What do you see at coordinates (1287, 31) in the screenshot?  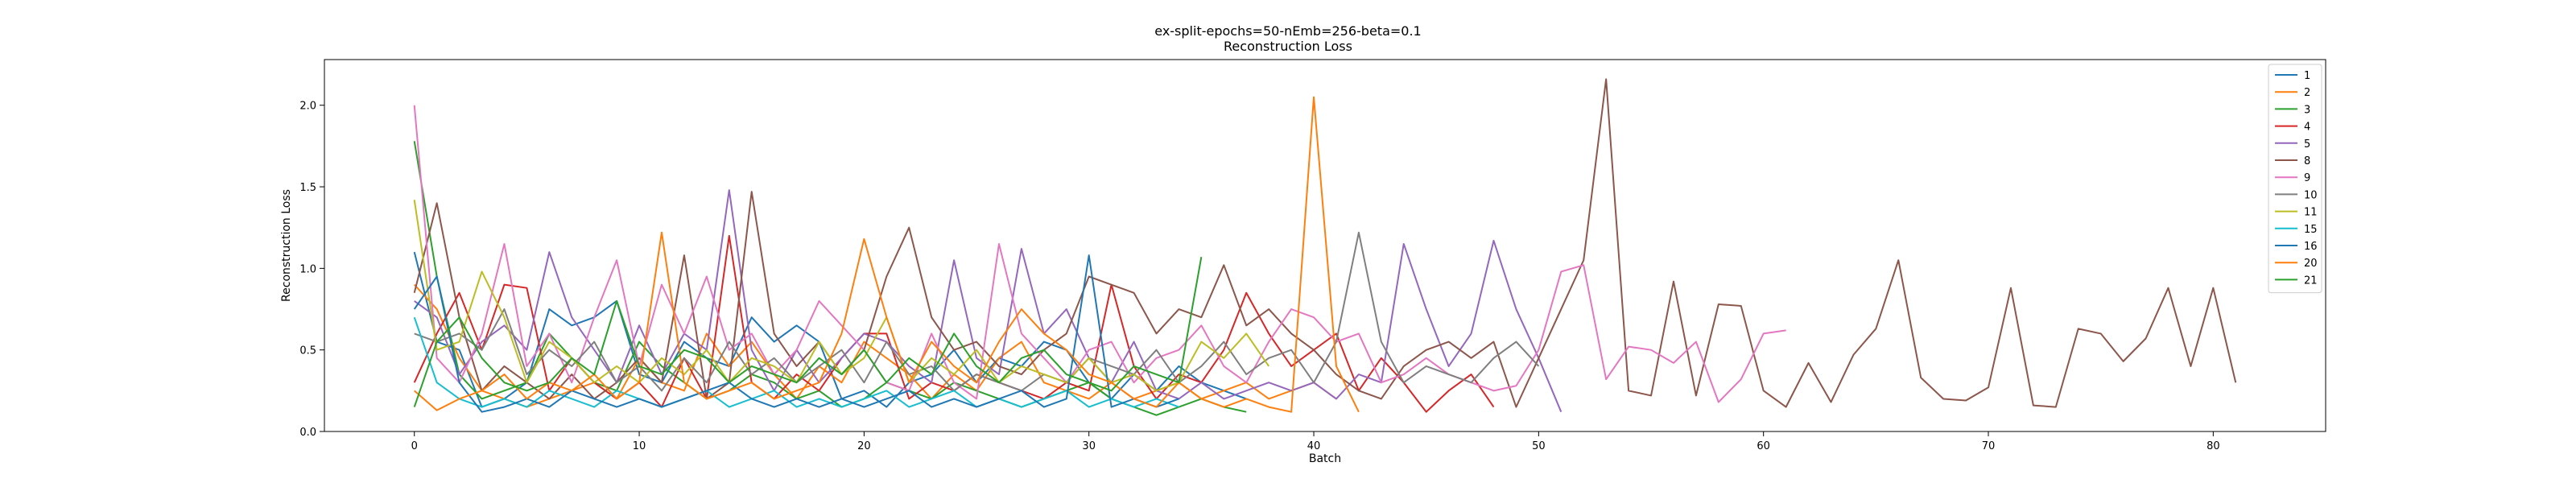 I see `chart-title: ex-split-epochs=50-nEmb=256-beta=0.1` at bounding box center [1287, 31].